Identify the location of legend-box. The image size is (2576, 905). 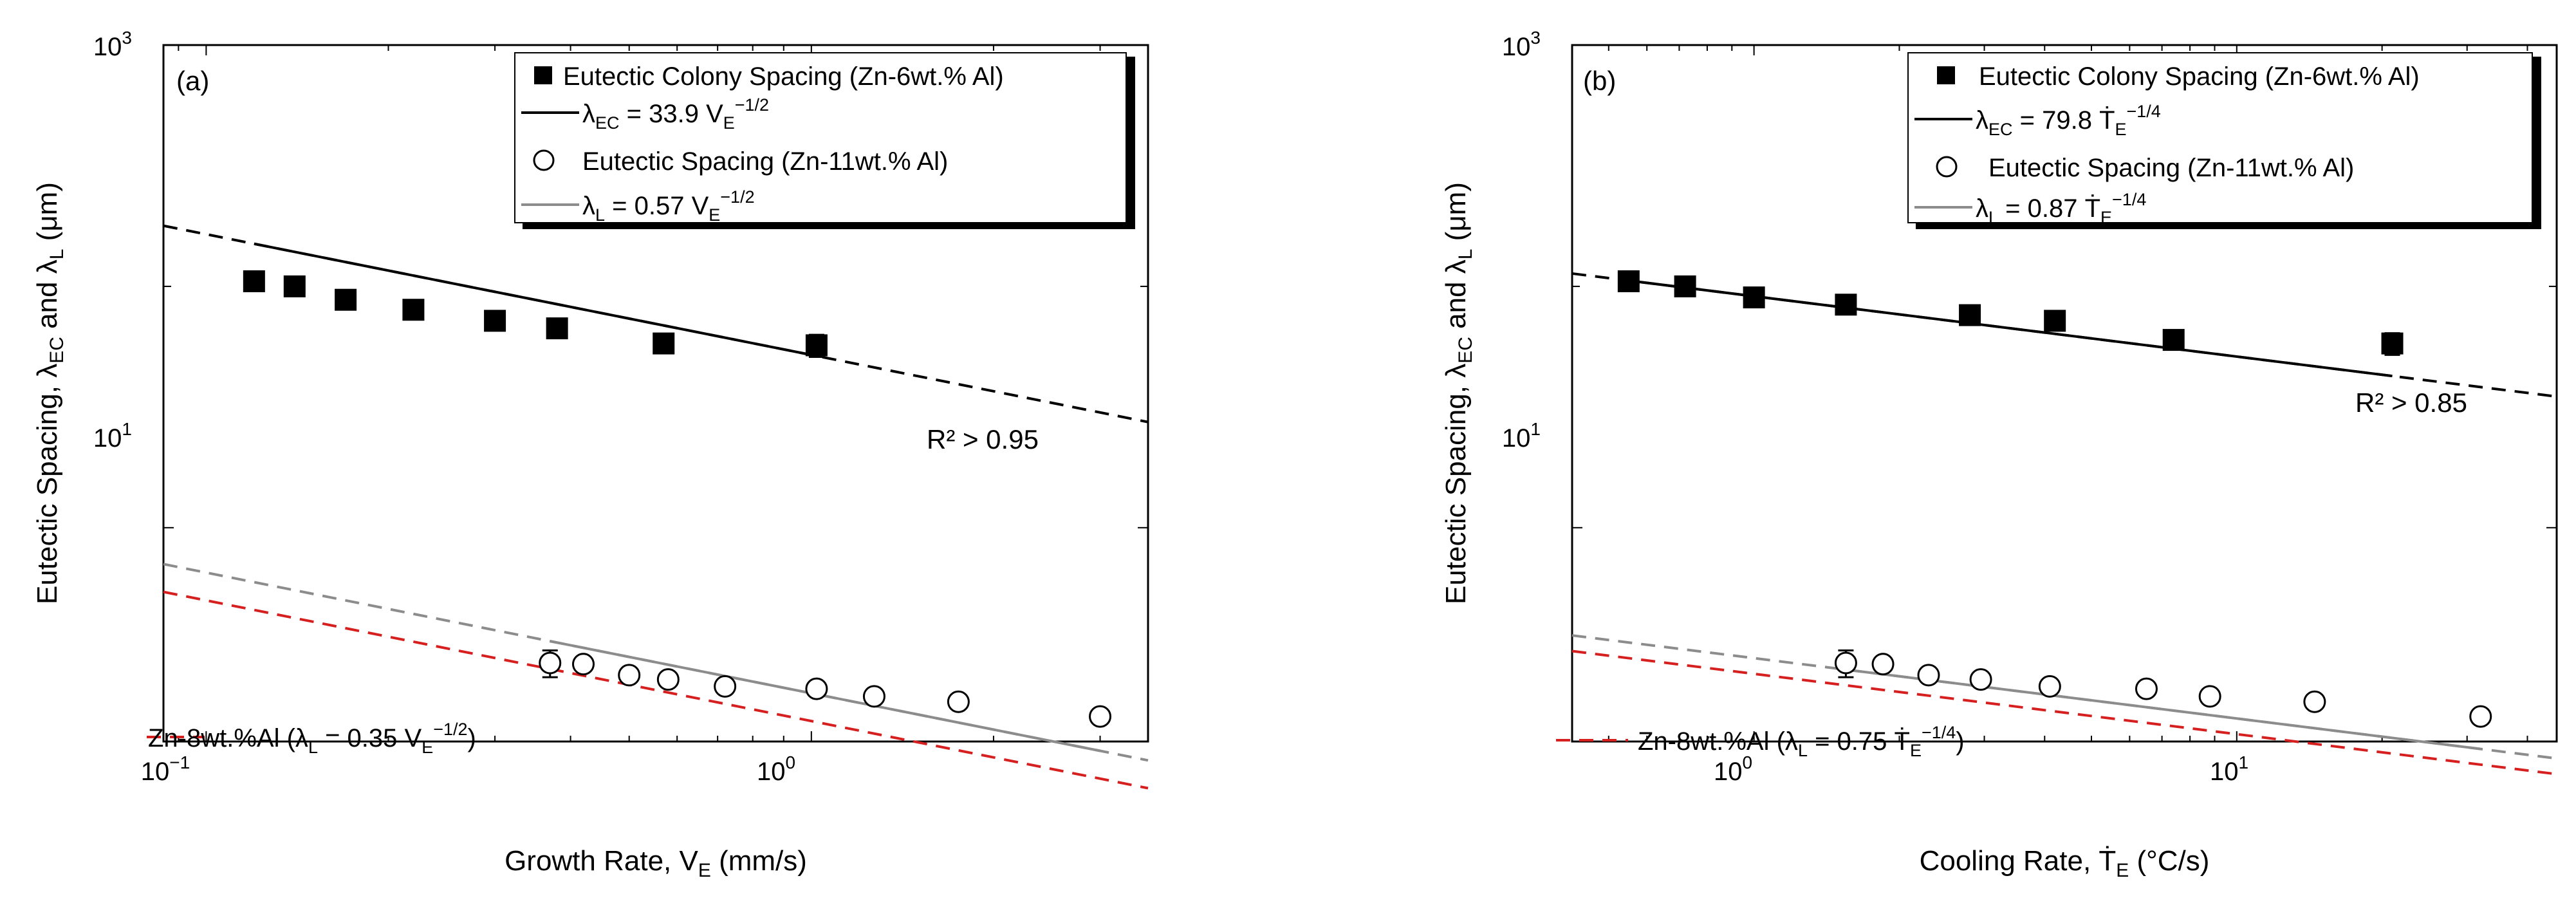
(2220, 137).